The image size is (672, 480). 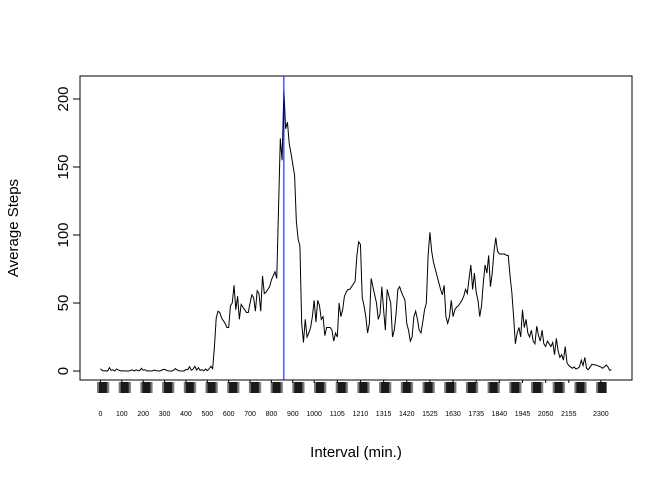 What do you see at coordinates (314, 414) in the screenshot?
I see `x-tick-label: 1000` at bounding box center [314, 414].